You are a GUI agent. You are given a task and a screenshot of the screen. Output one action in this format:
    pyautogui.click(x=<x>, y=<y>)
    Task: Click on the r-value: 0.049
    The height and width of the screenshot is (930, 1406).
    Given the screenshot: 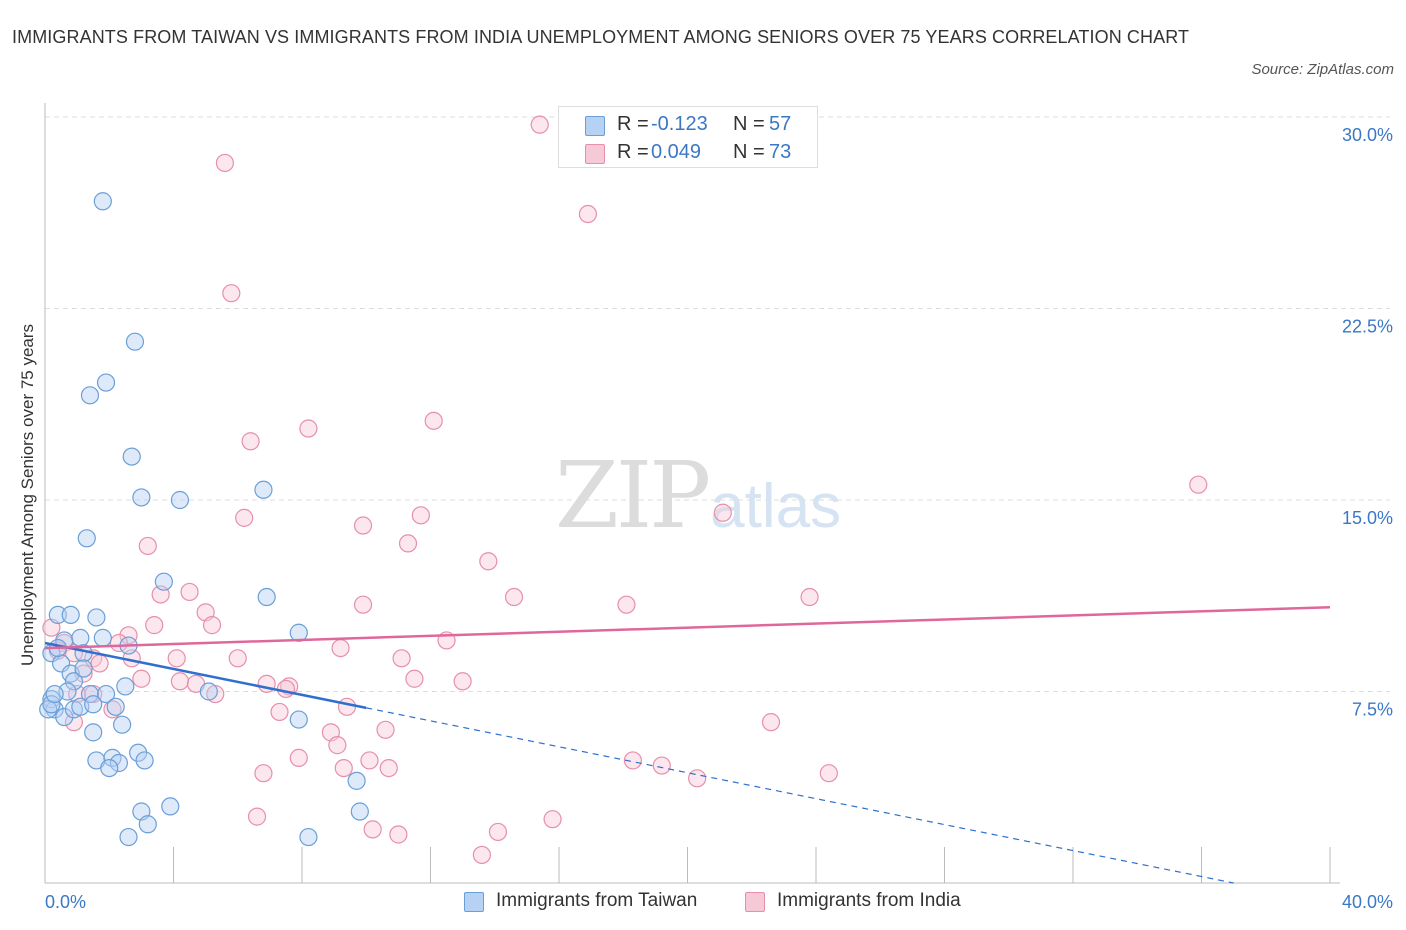 What is the action you would take?
    pyautogui.click(x=676, y=152)
    